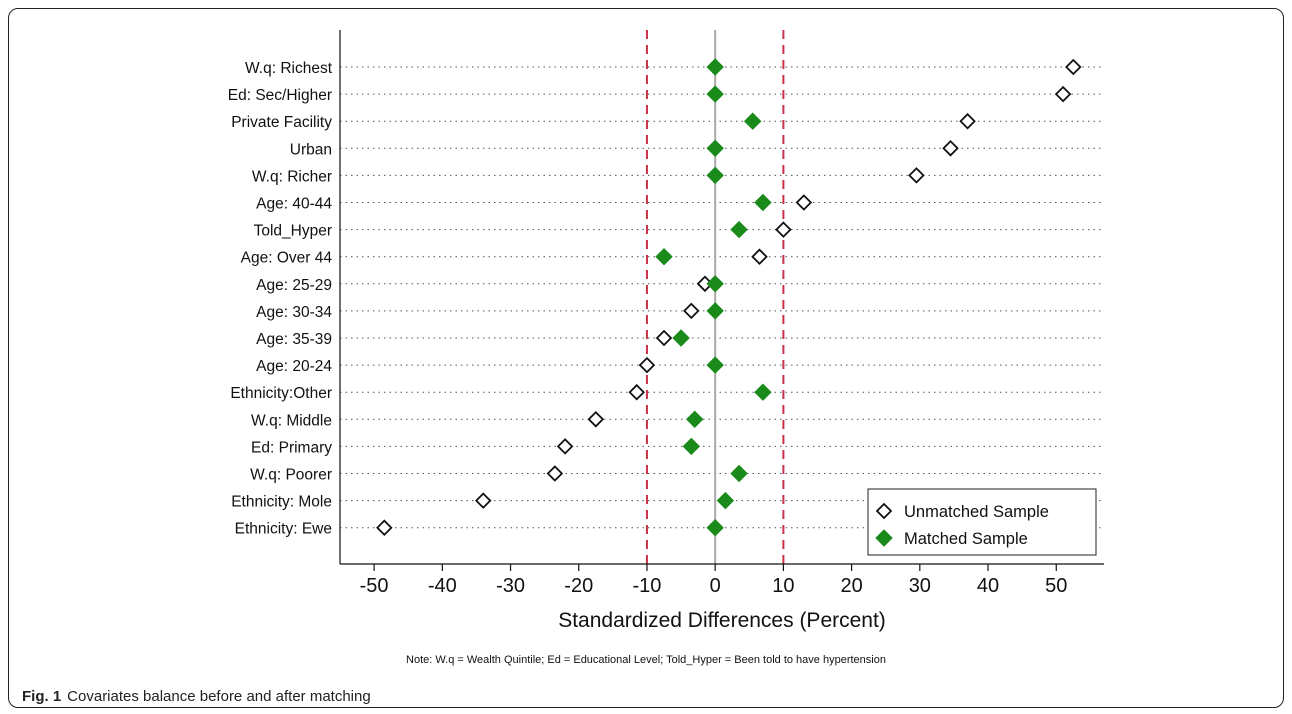 The width and height of the screenshot is (1292, 714). What do you see at coordinates (281, 393) in the screenshot?
I see `y-tick-label: Ethnicity:Other` at bounding box center [281, 393].